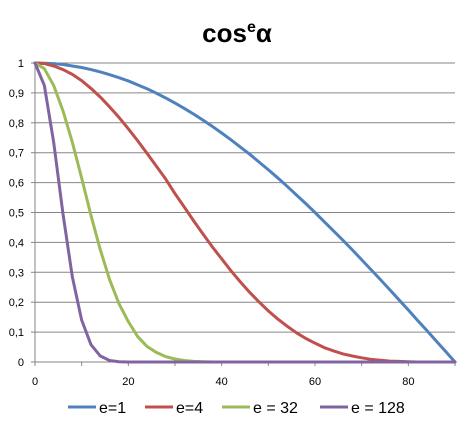 Image resolution: width=474 pixels, height=436 pixels. What do you see at coordinates (16, 94) in the screenshot?
I see `y-tick-label: 0,9` at bounding box center [16, 94].